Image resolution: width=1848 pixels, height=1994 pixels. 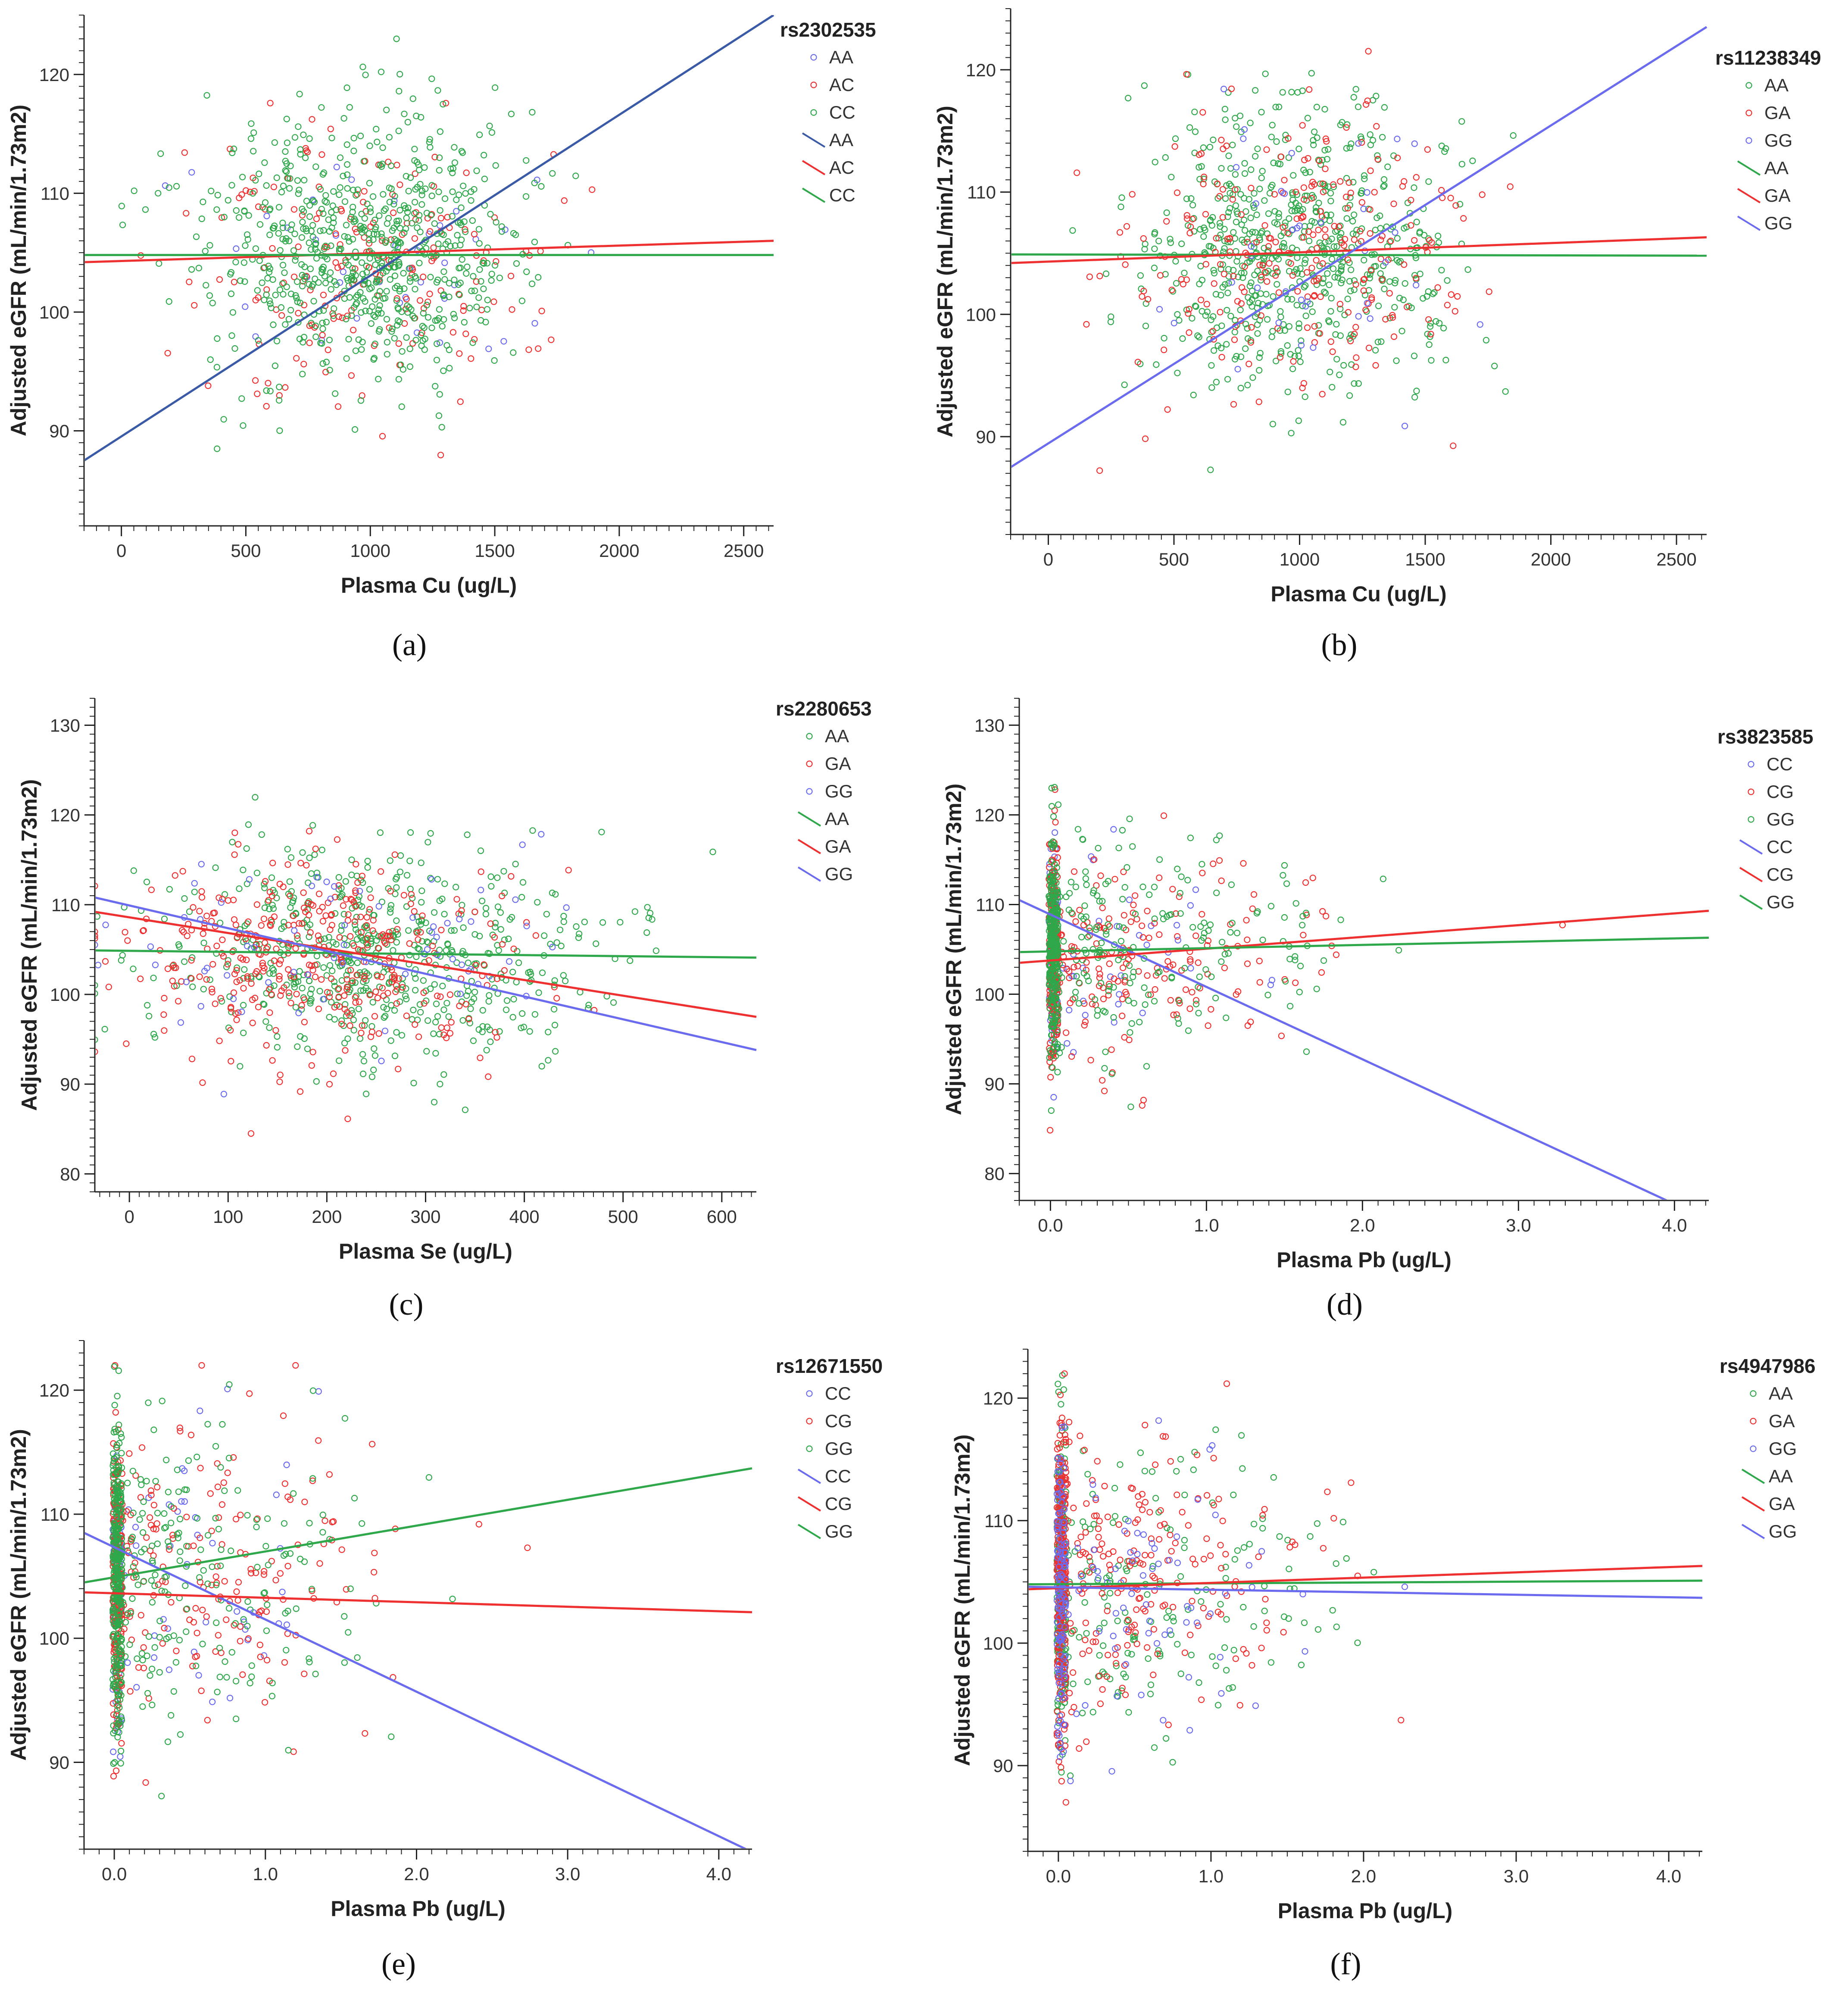 What do you see at coordinates (809, 763) in the screenshot?
I see `legend-marker` at bounding box center [809, 763].